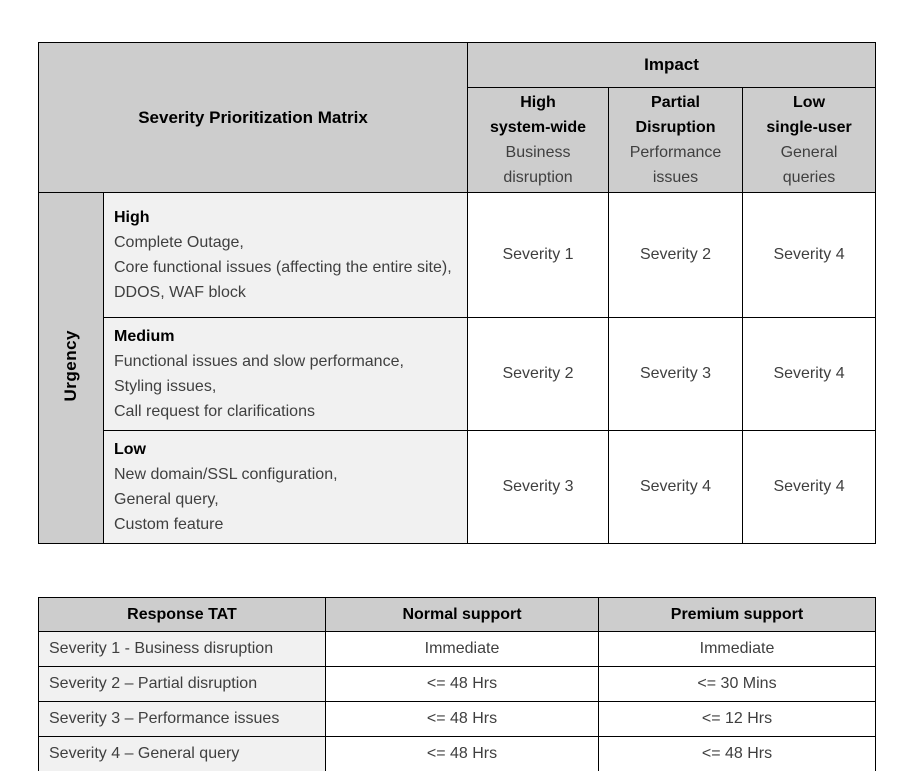 This screenshot has width=910, height=771. What do you see at coordinates (538, 165) in the screenshot?
I see `impact-col-subtitle: Business disruption` at bounding box center [538, 165].